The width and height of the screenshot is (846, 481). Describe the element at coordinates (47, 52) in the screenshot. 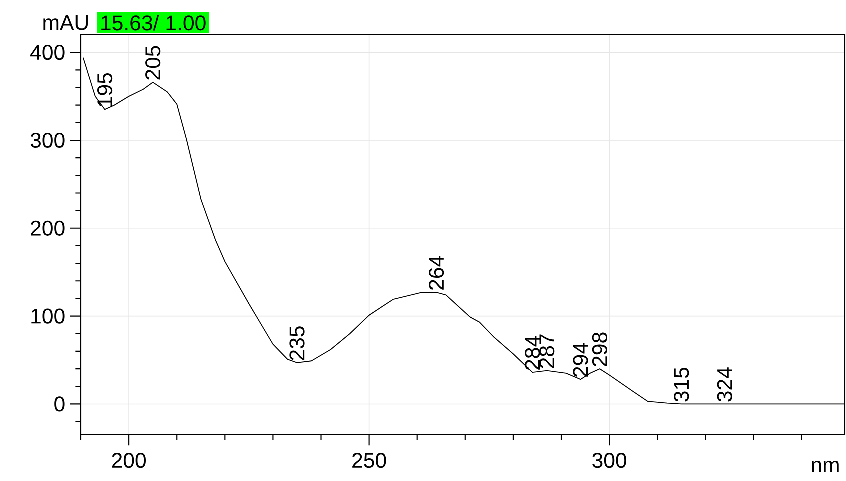

I see `y-tick-label: 400` at that location.